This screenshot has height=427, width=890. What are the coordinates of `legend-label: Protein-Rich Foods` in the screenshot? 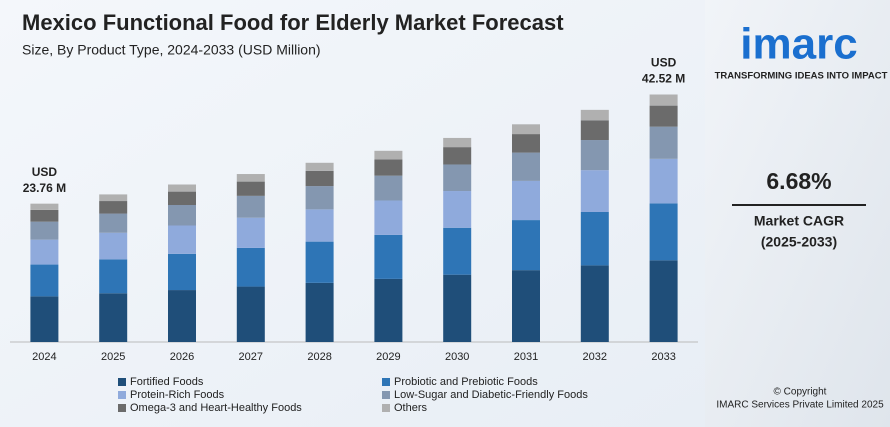 It's located at (177, 395).